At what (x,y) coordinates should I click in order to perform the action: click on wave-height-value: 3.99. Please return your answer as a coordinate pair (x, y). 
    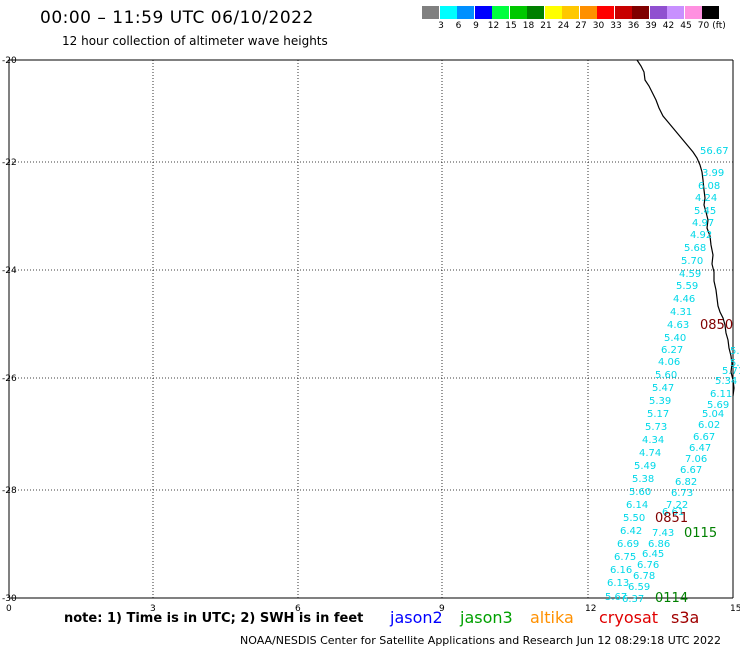
    Looking at the image, I should click on (713, 173).